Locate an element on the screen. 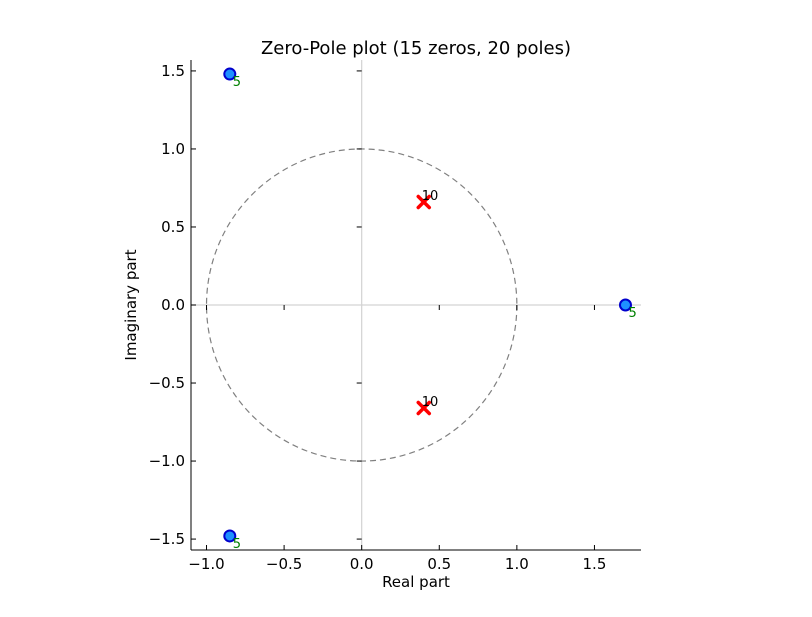 The image size is (812, 617). x-tick-label: 0.0 is located at coordinates (362, 564).